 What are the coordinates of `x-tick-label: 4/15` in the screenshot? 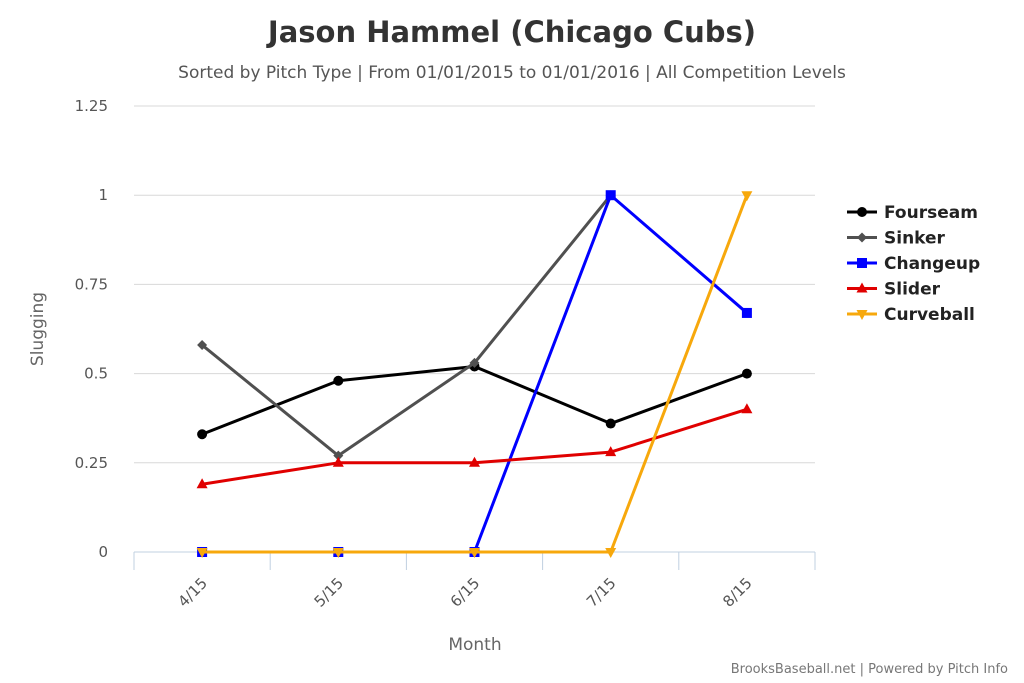 It's located at (192, 592).